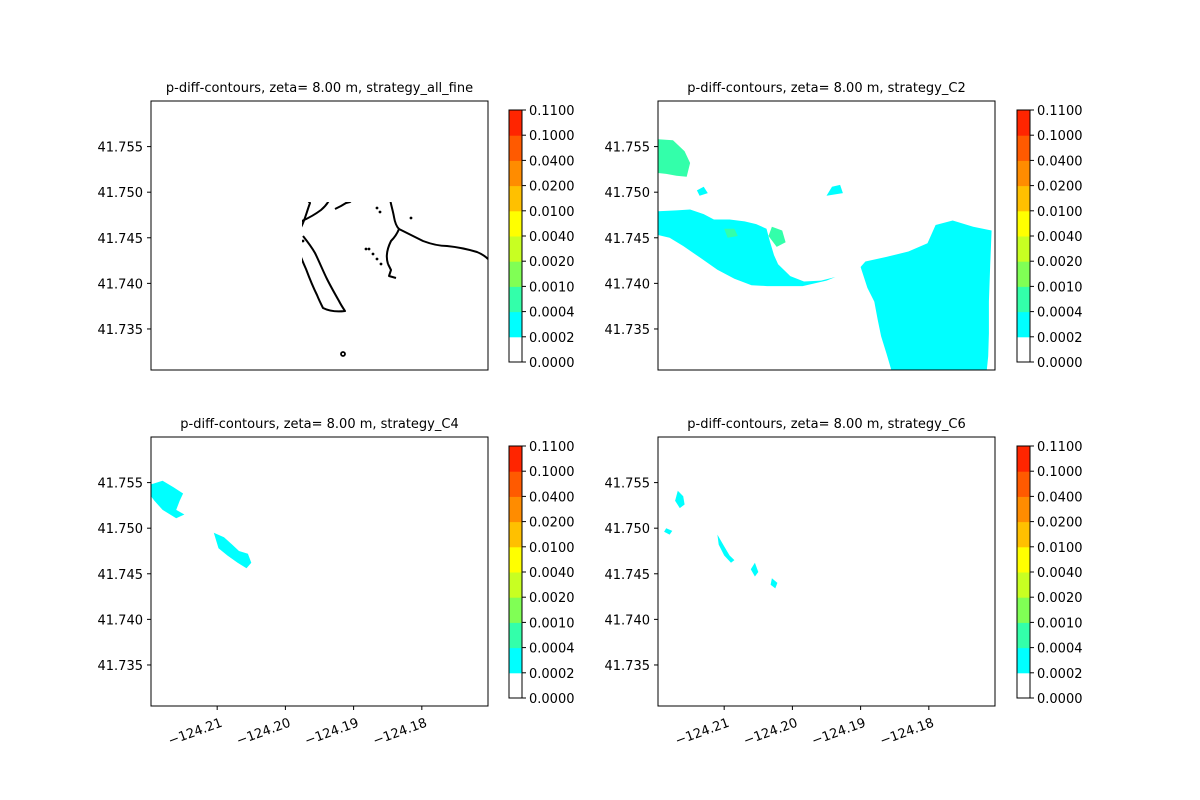 Image resolution: width=1200 pixels, height=800 pixels. Describe the element at coordinates (826, 564) in the screenshot. I see `coastline` at that location.